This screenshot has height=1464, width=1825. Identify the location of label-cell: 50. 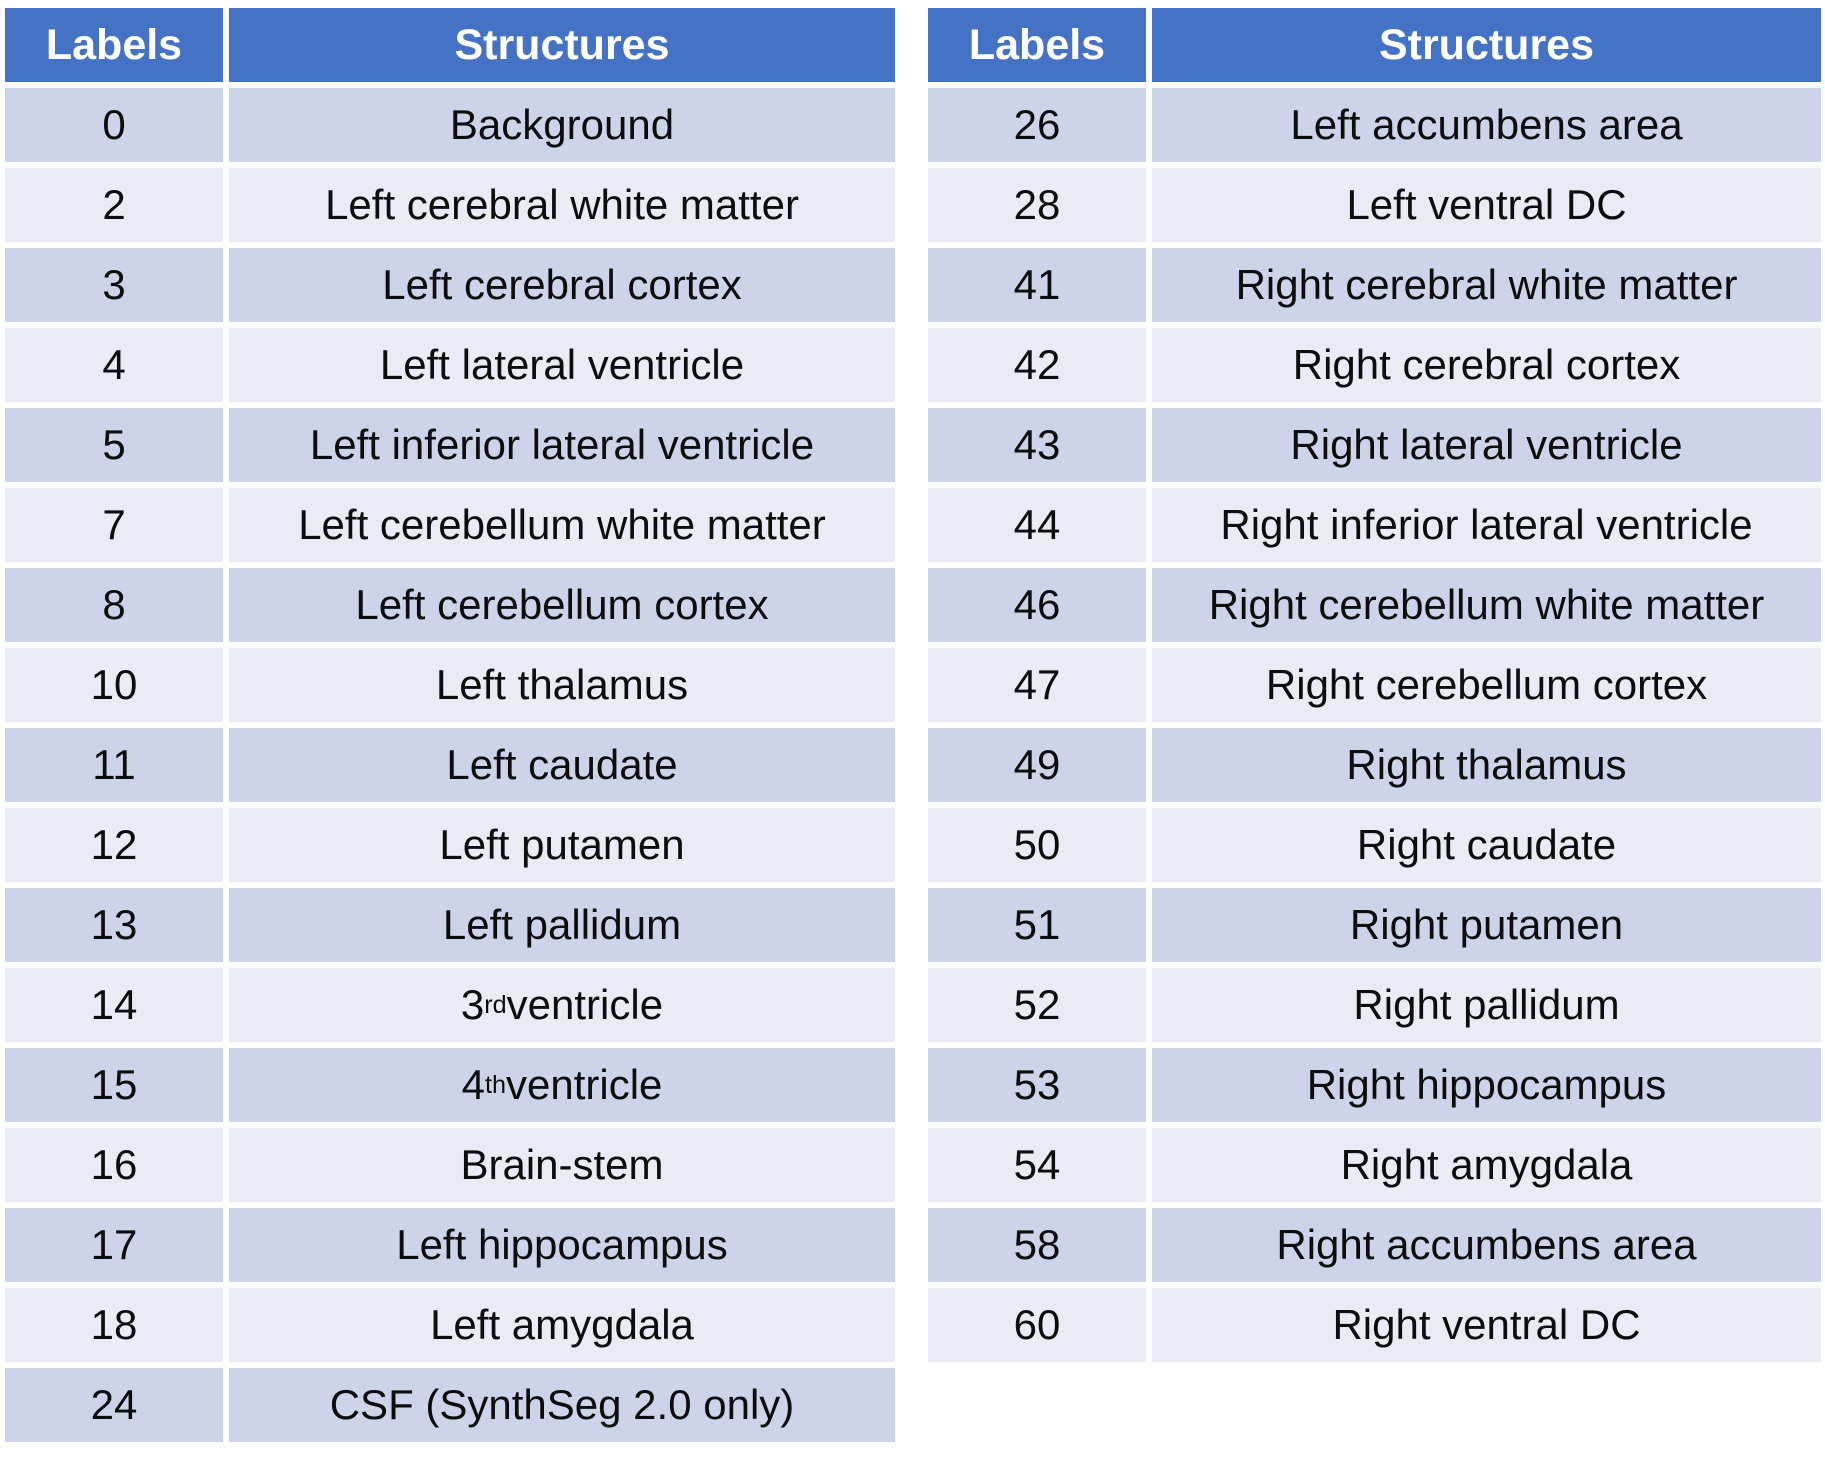
(1037, 845).